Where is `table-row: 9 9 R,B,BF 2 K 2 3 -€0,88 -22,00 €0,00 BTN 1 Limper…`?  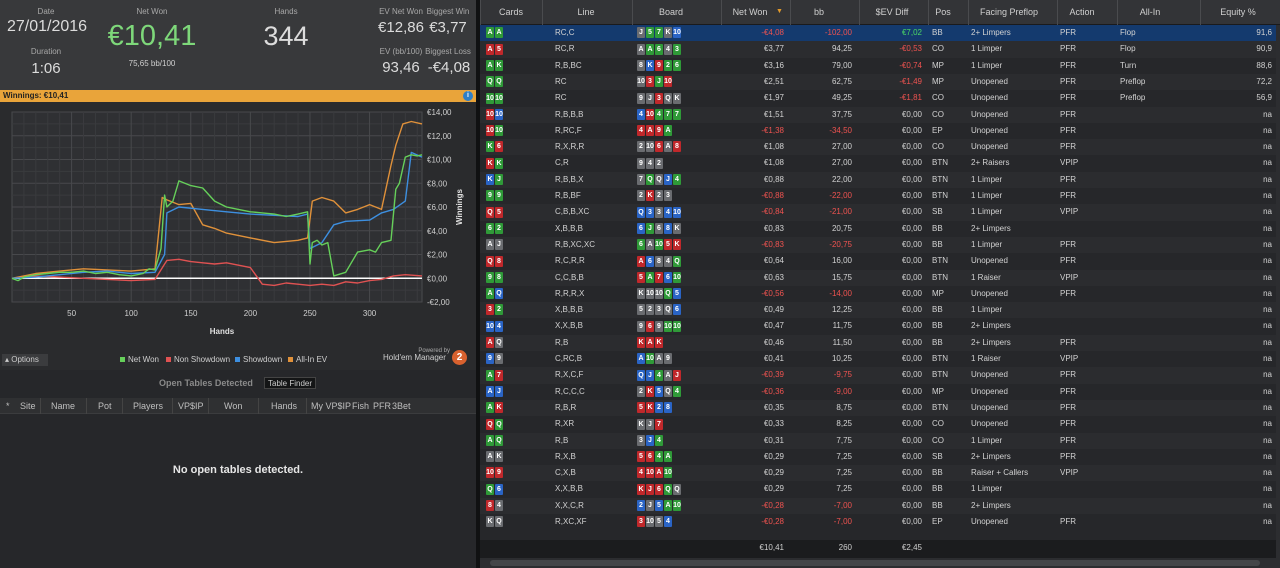 table-row: 9 9 R,B,BF 2 K 2 3 -€0,88 -22,00 €0,00 BTN 1 Limper… is located at coordinates (878, 196).